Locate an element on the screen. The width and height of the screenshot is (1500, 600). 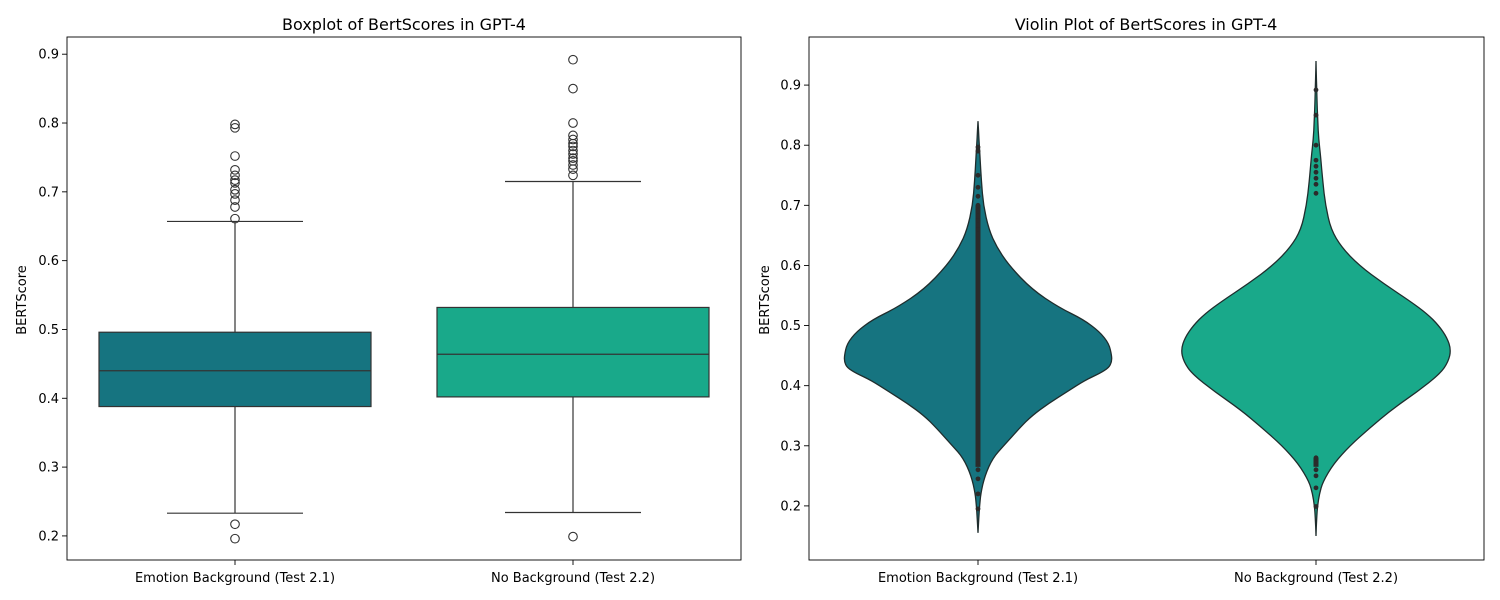
boxplot-y-tick-label: 0.4 is located at coordinates (48, 399).